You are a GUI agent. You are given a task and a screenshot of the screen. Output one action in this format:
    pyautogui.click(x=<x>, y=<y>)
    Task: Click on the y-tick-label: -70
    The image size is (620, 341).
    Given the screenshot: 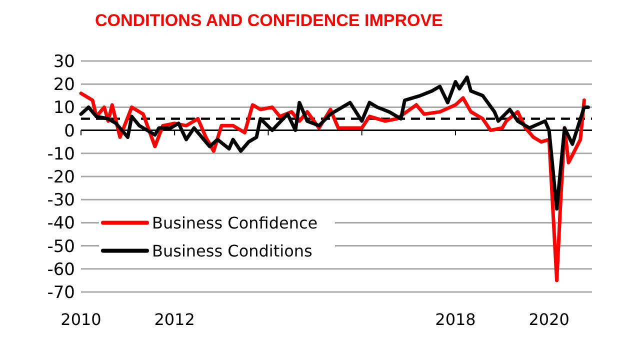 What is the action you would take?
    pyautogui.click(x=61, y=292)
    